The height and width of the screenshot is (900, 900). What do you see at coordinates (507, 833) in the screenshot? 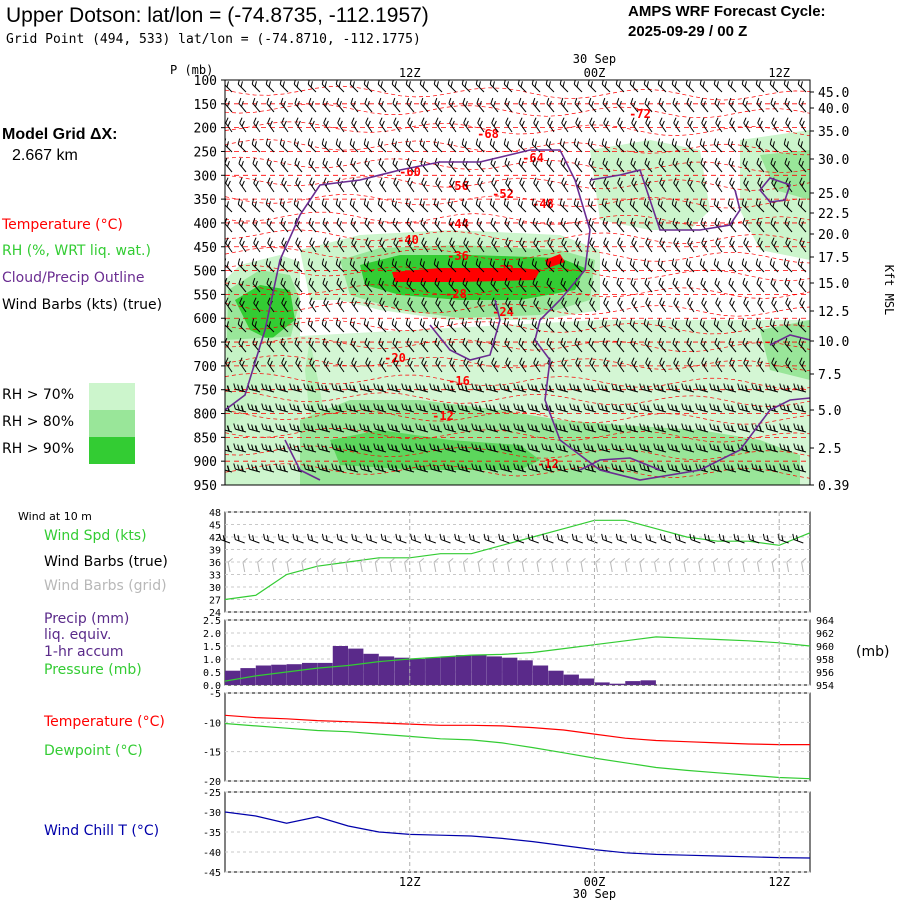
I see `chill-panel: -45 -40 -35 -30 -25` at bounding box center [507, 833].